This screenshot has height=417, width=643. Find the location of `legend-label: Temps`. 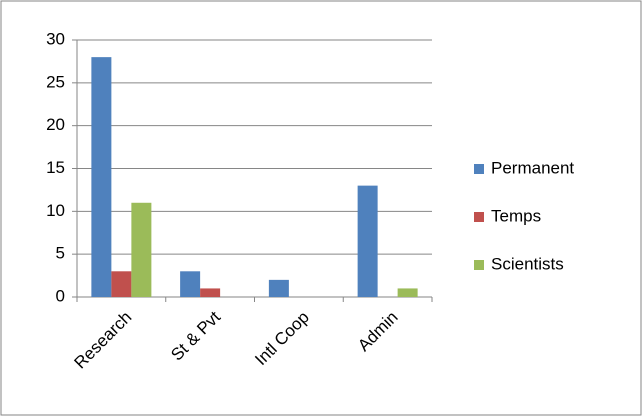

legend-label: Temps is located at coordinates (516, 215).